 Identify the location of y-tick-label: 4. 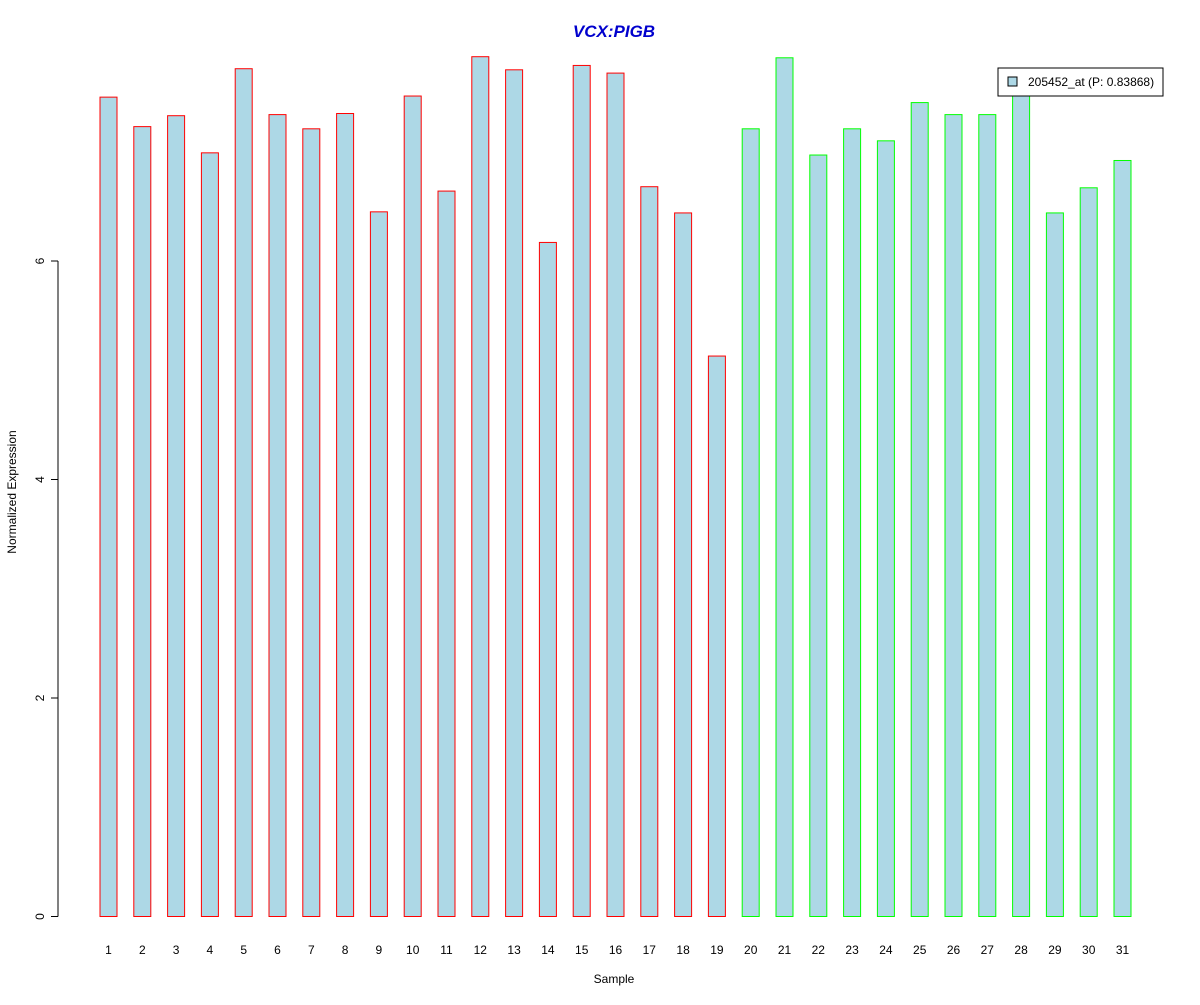
(40, 479).